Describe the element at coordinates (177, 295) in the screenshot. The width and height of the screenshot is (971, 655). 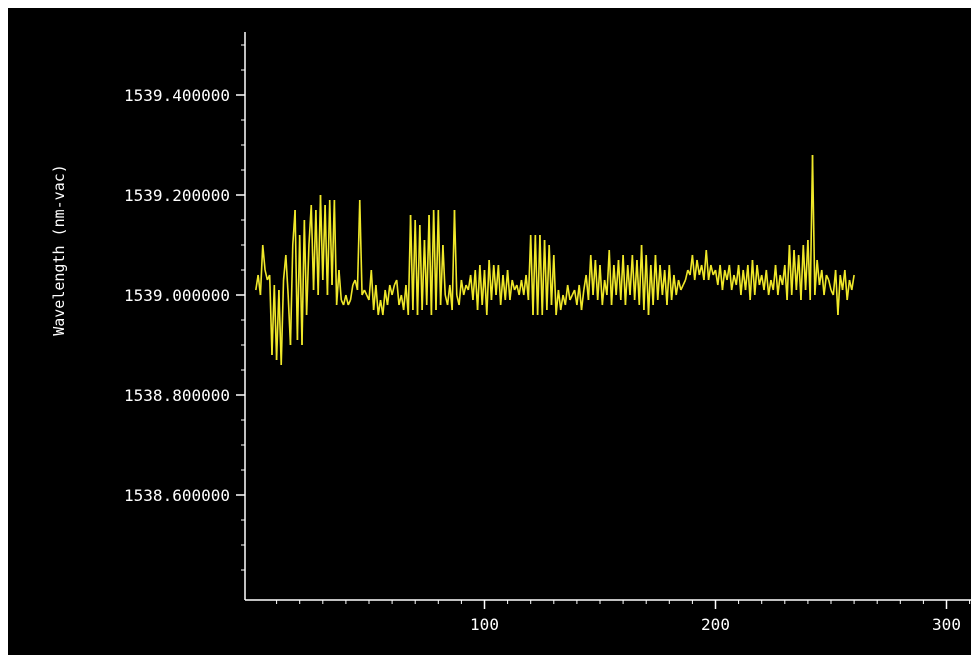
I see `y-tick-label: 1539.000000` at that location.